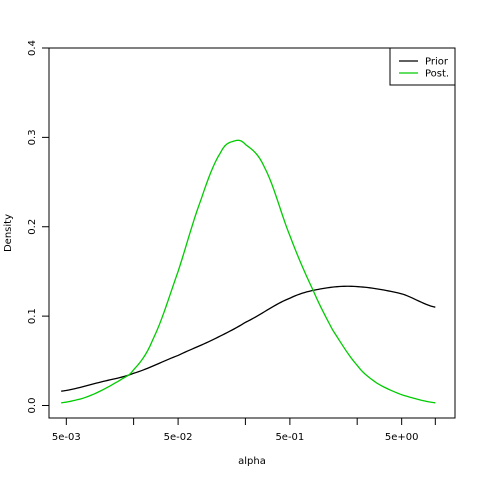 Image resolution: width=480 pixels, height=480 pixels. I want to click on x-tick-label: 5e+00, so click(402, 437).